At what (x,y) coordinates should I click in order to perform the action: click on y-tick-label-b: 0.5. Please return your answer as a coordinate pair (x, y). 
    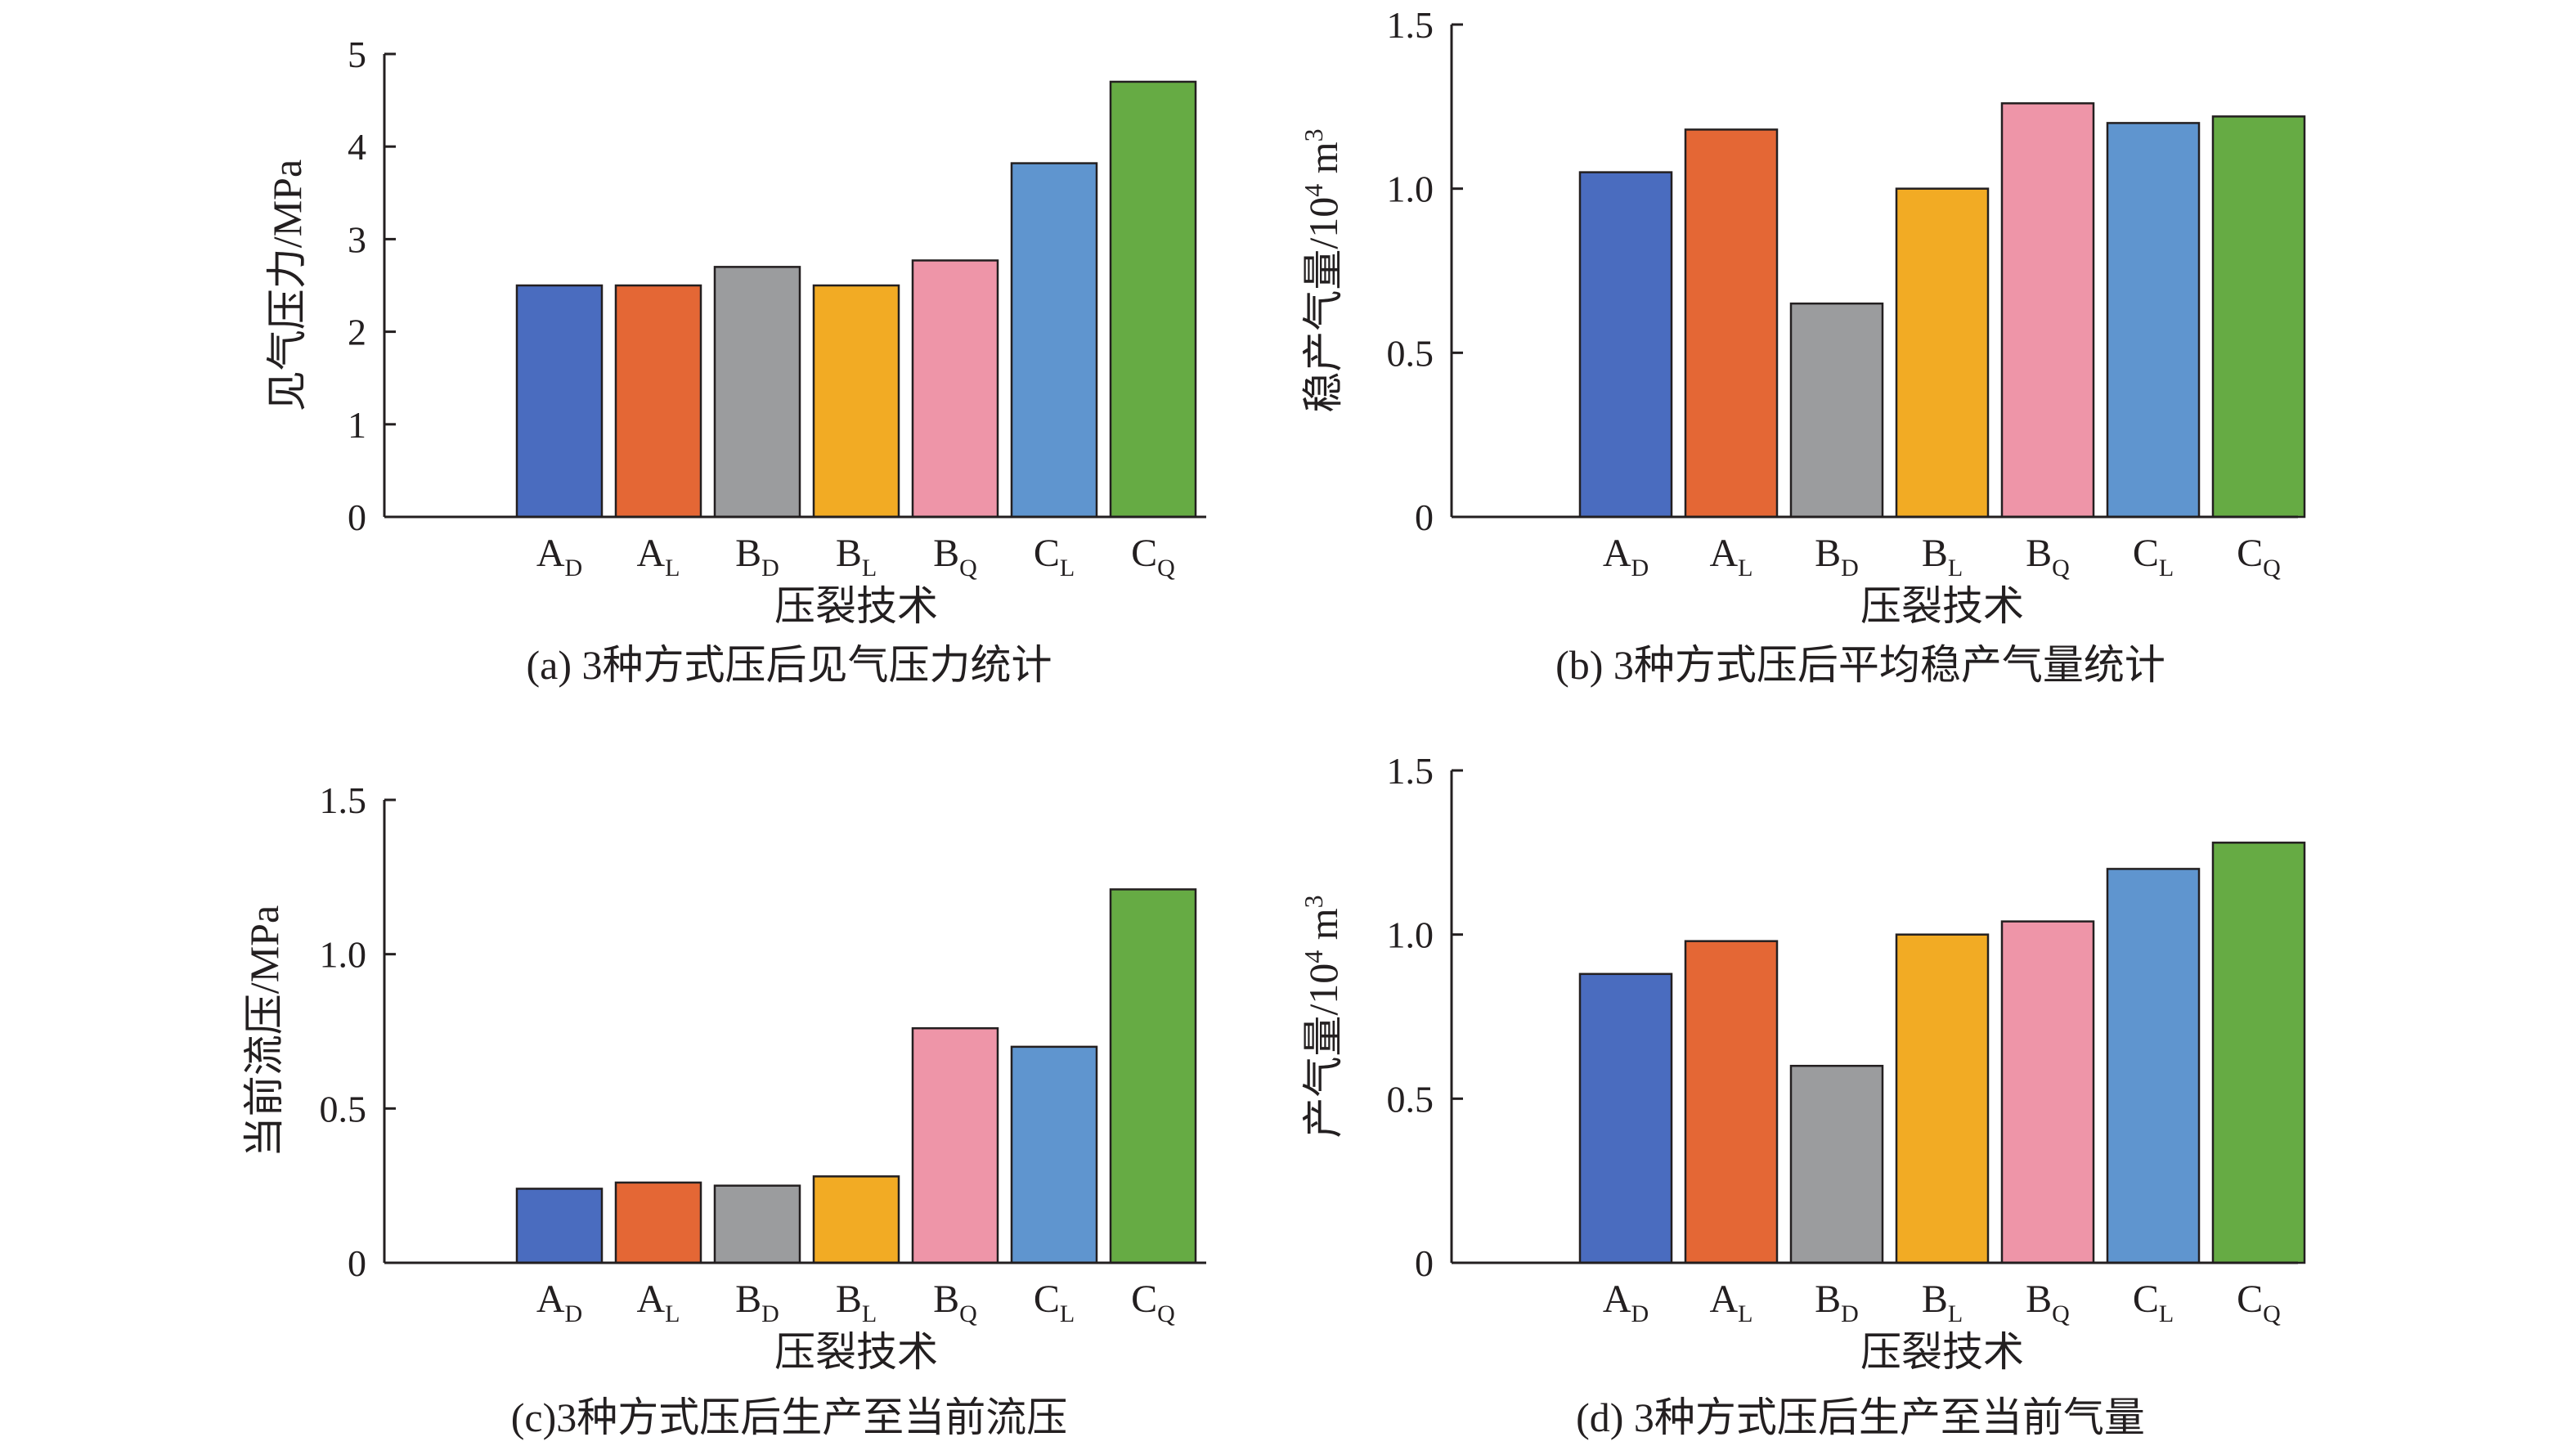
    Looking at the image, I should click on (1411, 353).